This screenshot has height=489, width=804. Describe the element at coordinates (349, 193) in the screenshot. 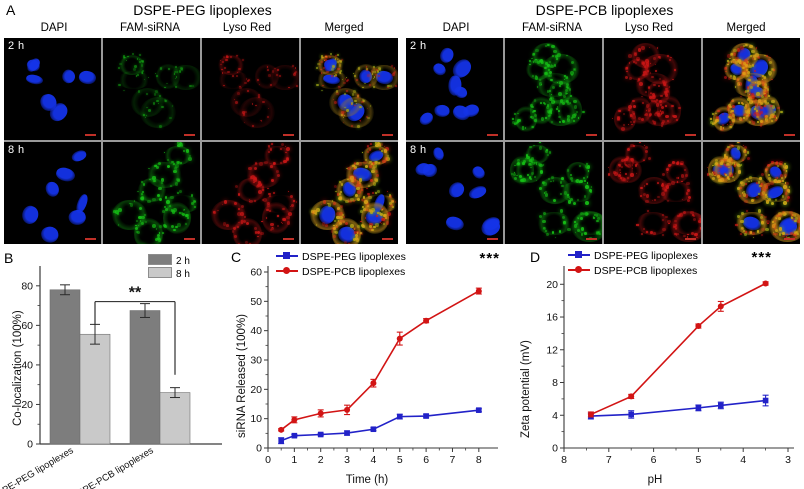

I see `micrograph-peg-8h-merged` at that location.